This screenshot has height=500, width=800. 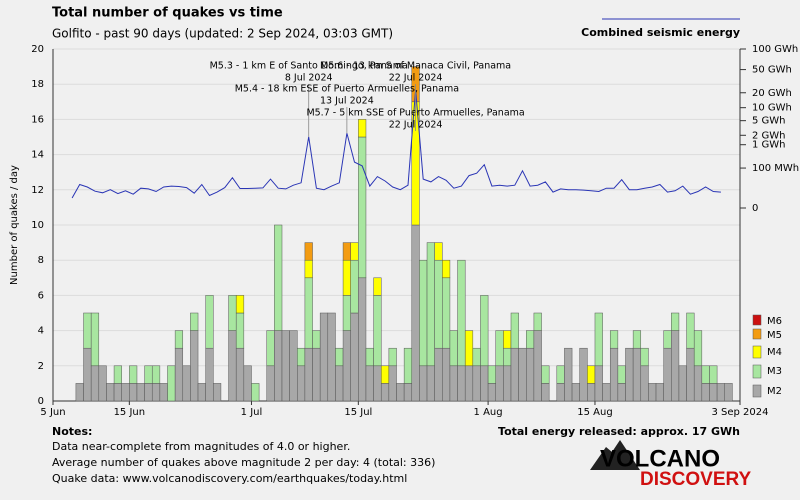 What do you see at coordinates (347, 101) in the screenshot?
I see `annotation-date: 13 Jul 2024` at bounding box center [347, 101].